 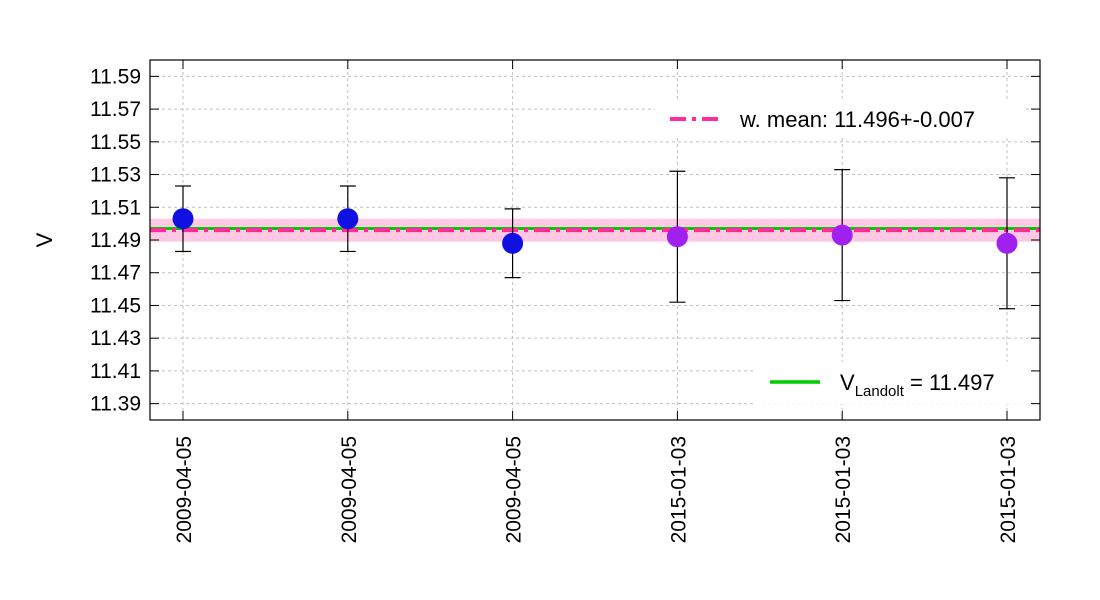 I want to click on legend-landolt-main: V, so click(x=847, y=382).